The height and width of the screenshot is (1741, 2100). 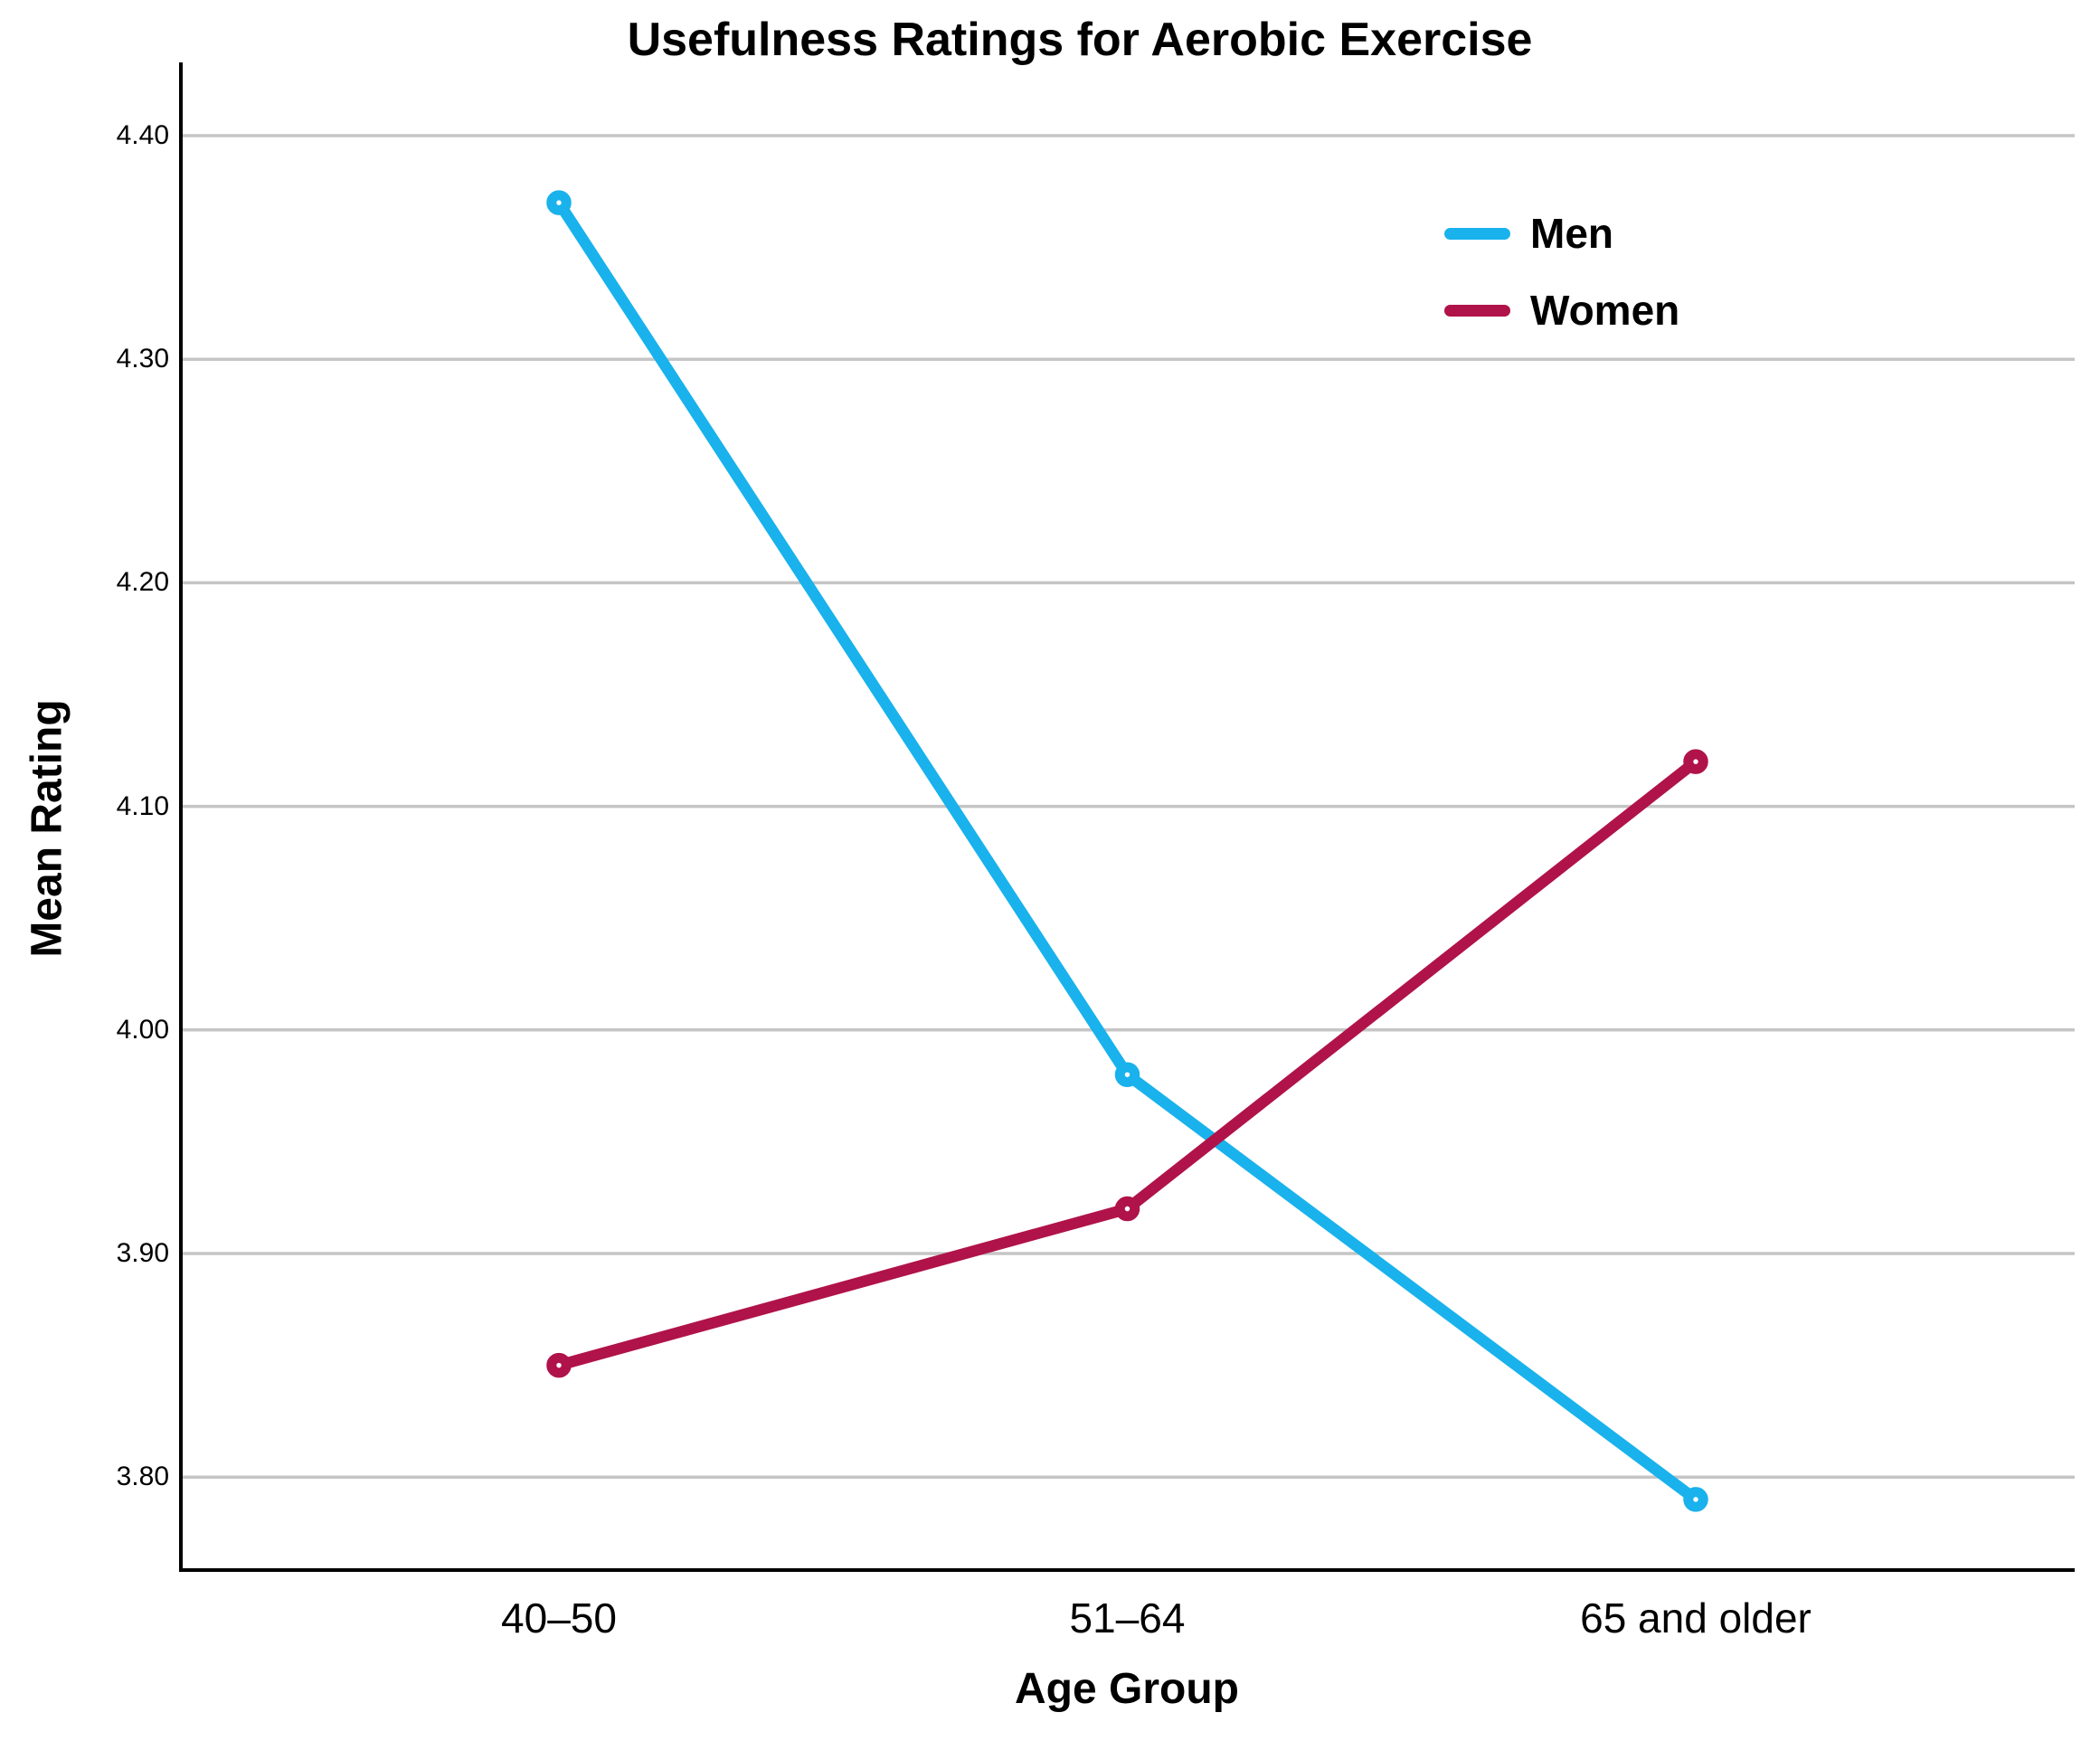 What do you see at coordinates (1080, 40) in the screenshot?
I see `chart-title: Usefulness Ratings for Aerobic Exercise` at bounding box center [1080, 40].